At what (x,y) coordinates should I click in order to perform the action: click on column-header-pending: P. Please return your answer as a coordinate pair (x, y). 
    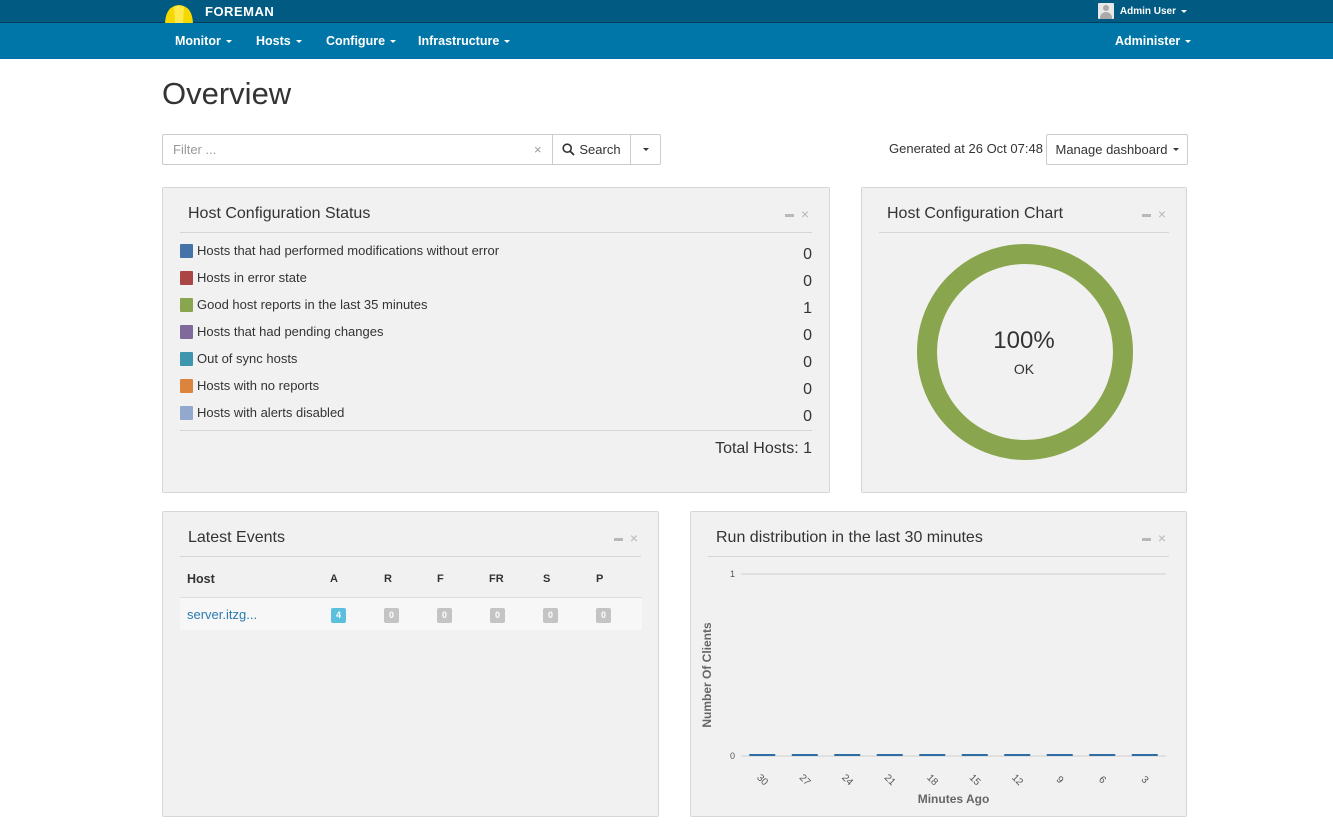
    Looking at the image, I should click on (600, 579).